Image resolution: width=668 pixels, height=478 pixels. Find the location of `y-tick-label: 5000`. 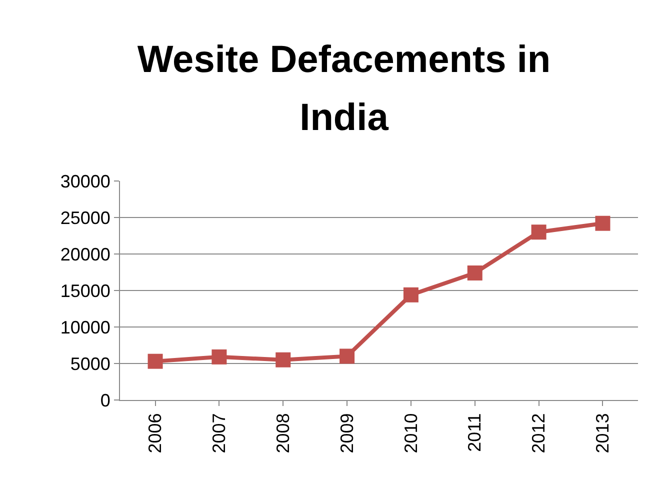

y-tick-label: 5000 is located at coordinates (90, 364).